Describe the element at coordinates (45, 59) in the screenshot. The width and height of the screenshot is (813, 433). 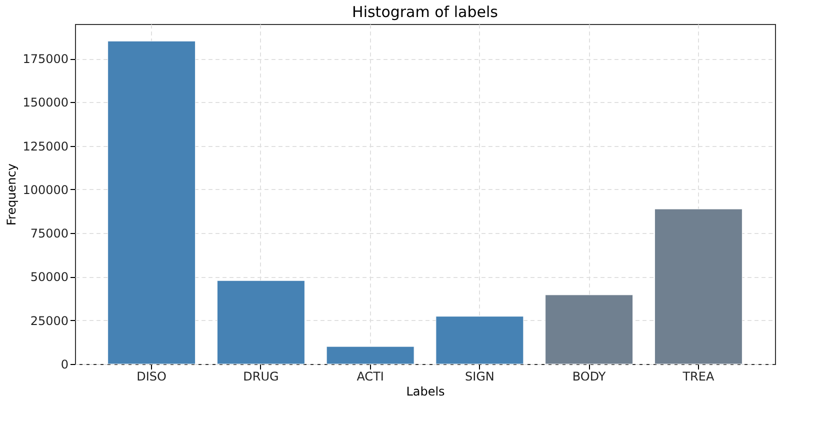
I see `y-tick-label: 175000` at that location.